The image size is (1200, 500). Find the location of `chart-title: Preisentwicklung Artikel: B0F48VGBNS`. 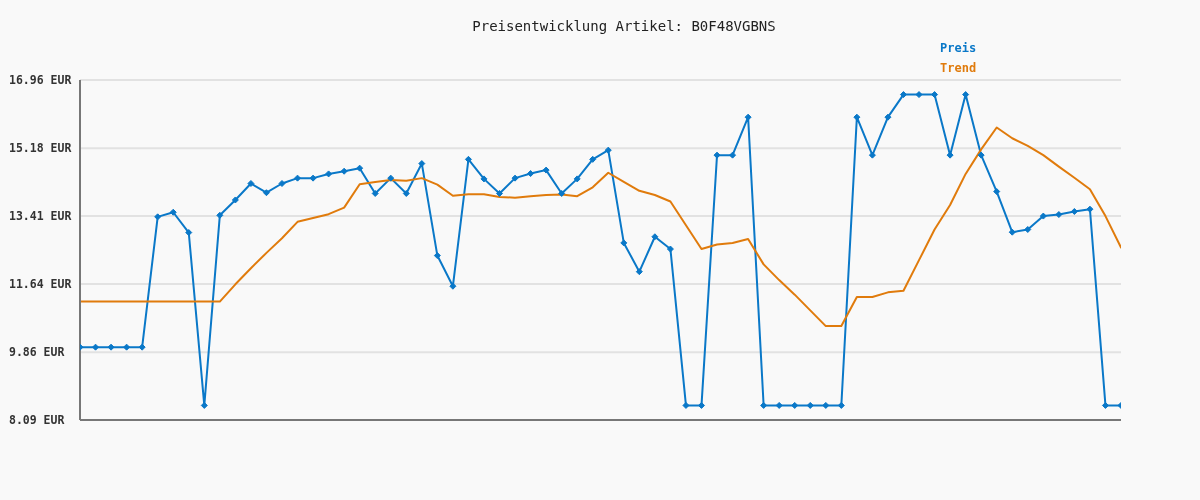

chart-title: Preisentwicklung Artikel: B0F48VGBNS is located at coordinates (624, 26).